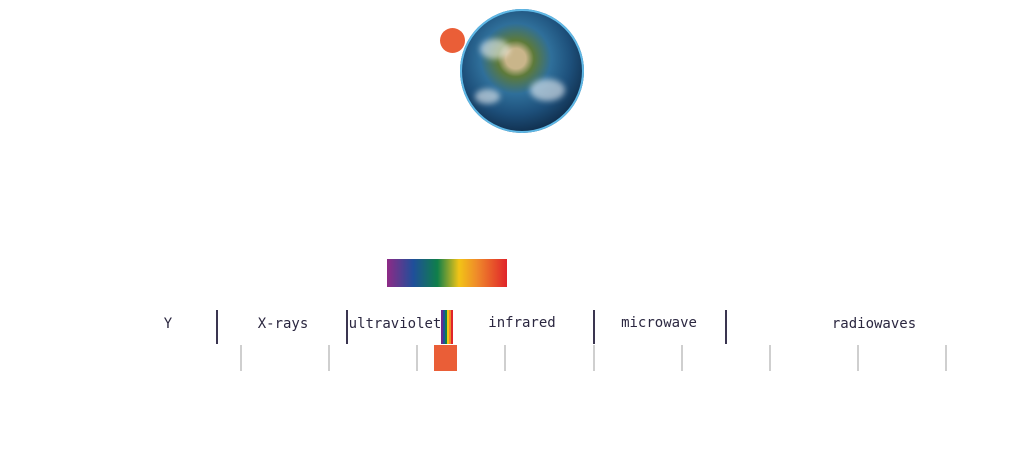  Describe the element at coordinates (659, 323) in the screenshot. I see `band-label-microwave: microwave` at that location.